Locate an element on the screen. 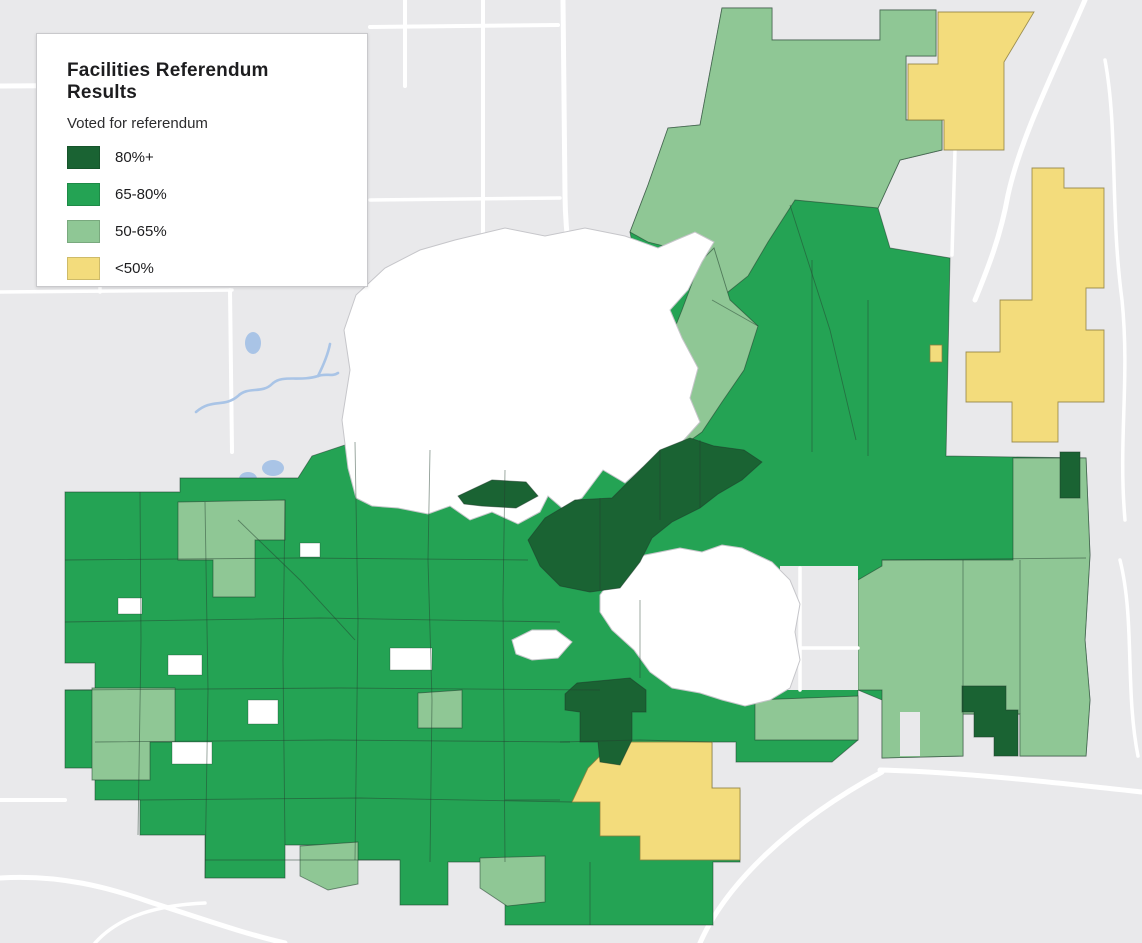  precinct-region-light-monona-south is located at coordinates (806, 718).